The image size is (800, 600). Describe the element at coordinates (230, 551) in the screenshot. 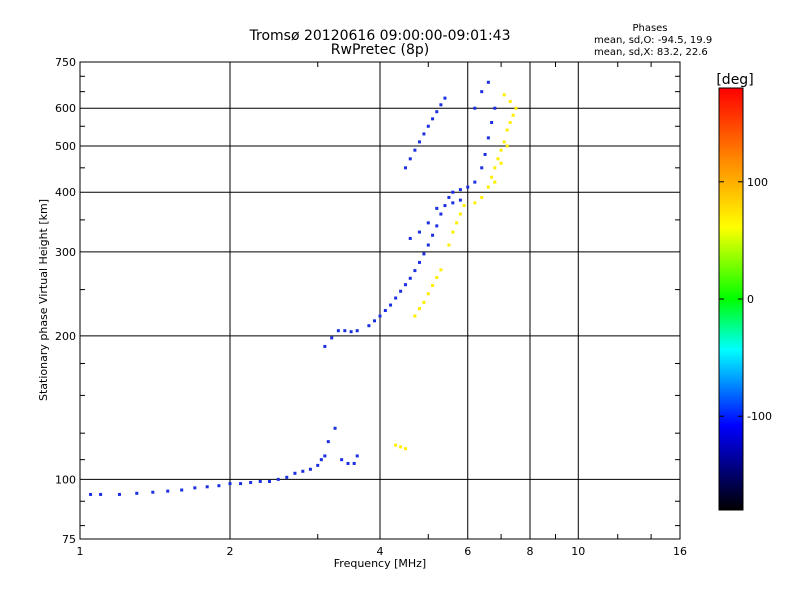

I see `x-tick-label: 2` at that location.